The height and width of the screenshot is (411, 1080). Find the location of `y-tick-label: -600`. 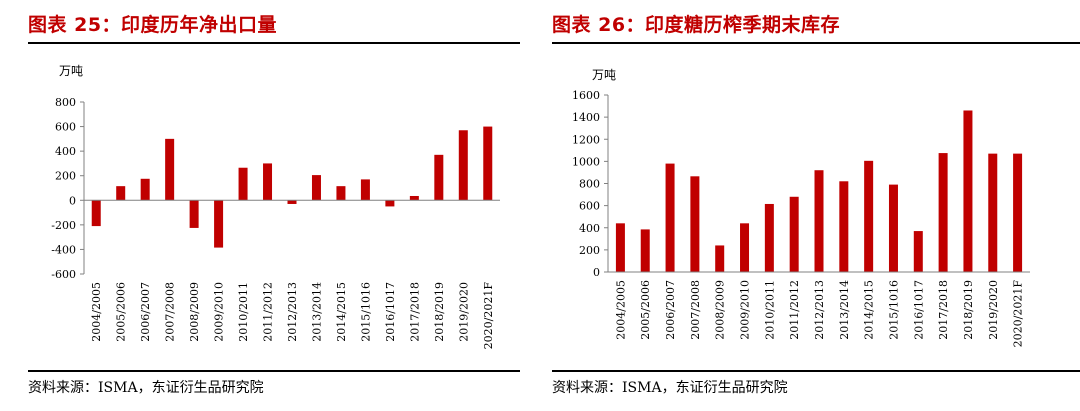

y-tick-label: -600 is located at coordinates (63, 274).